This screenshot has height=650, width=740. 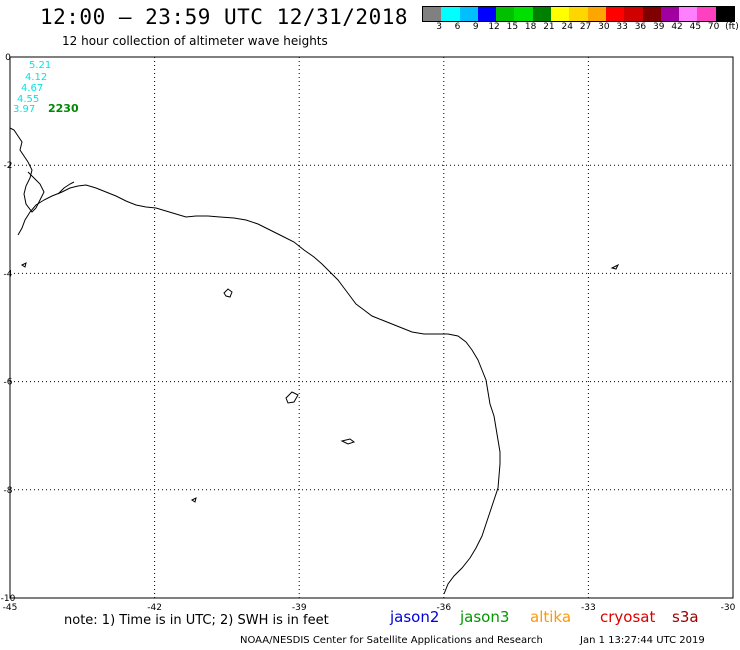 What do you see at coordinates (457, 27) in the screenshot?
I see `legend-label: 6` at bounding box center [457, 27].